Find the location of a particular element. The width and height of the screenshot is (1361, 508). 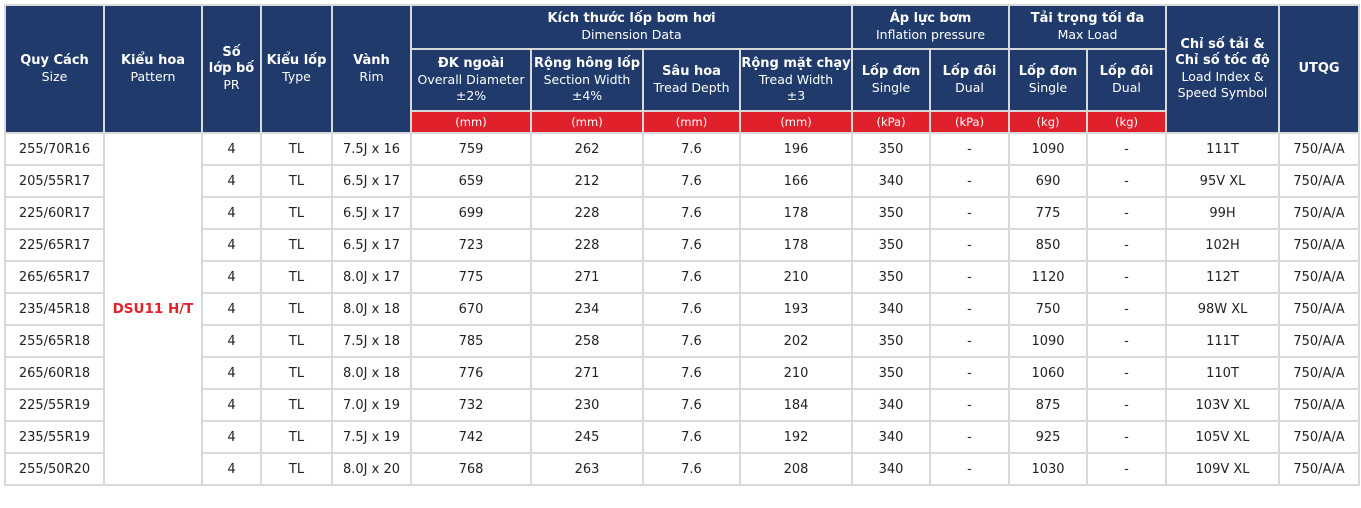

header-size: Quy Cách Size is located at coordinates (54, 69).